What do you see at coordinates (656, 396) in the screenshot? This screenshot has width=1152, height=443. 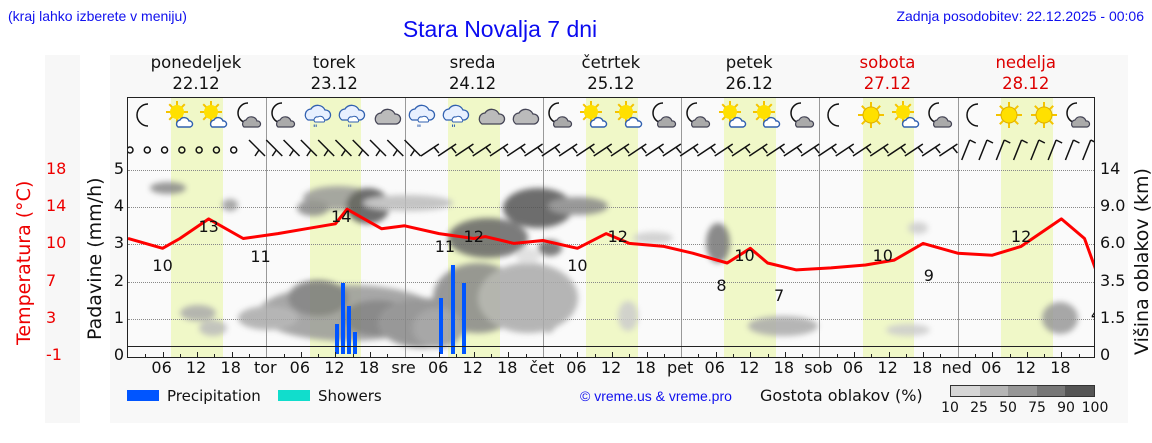 I see `copyright-link: © vreme.us & vreme.pro` at bounding box center [656, 396].